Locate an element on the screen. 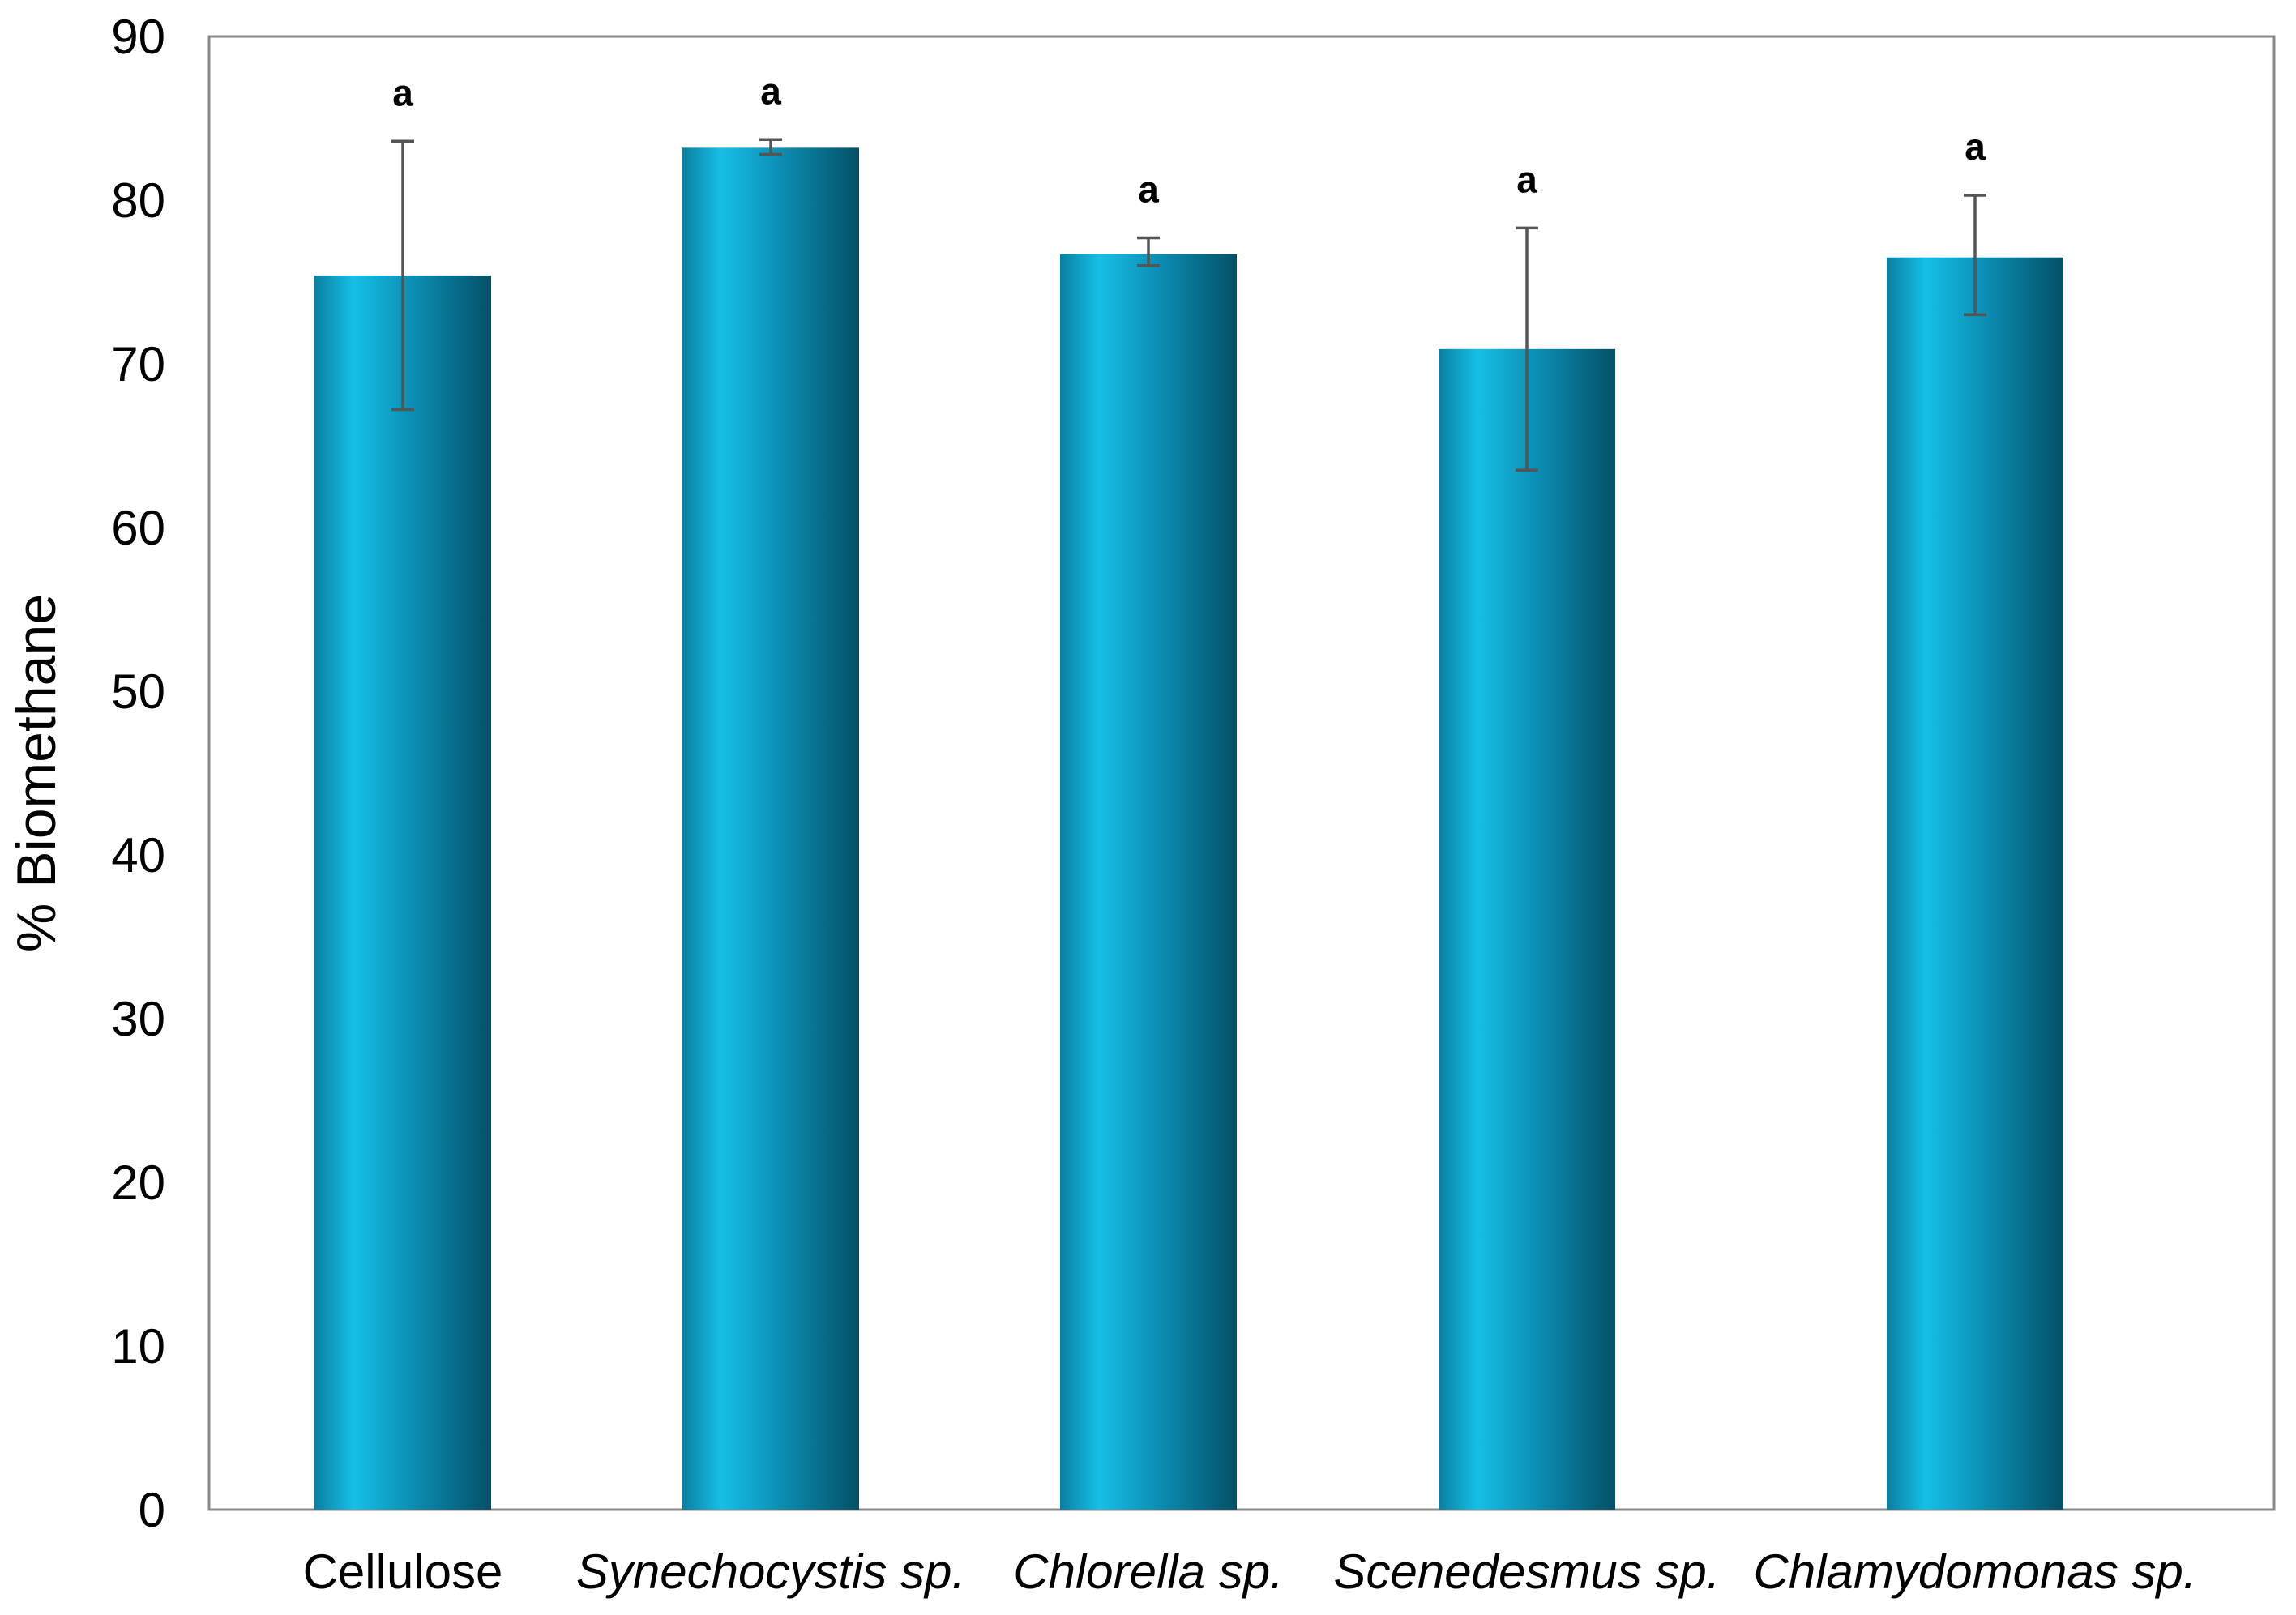 Image resolution: width=2296 pixels, height=1615 pixels. x-category-label: Cellulose is located at coordinates (403, 1572).